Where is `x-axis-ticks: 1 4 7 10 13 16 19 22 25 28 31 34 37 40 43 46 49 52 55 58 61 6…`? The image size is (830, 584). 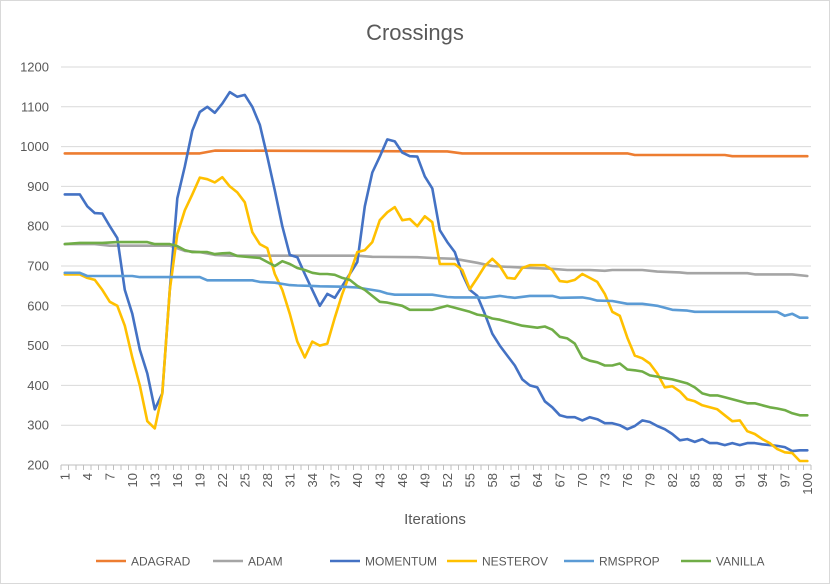 x-axis-ticks: 1 4 7 10 13 16 19 22 25 28 31 34 37 40 43 46 49 52 55 58 61 6… is located at coordinates (436, 480).